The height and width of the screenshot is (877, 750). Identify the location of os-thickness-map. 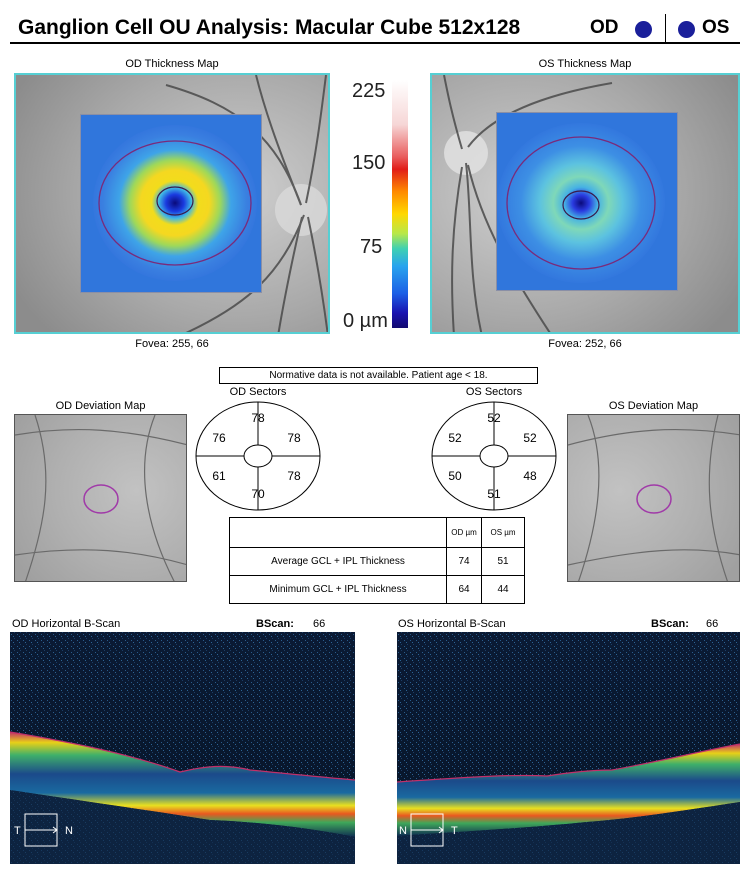
(585, 203).